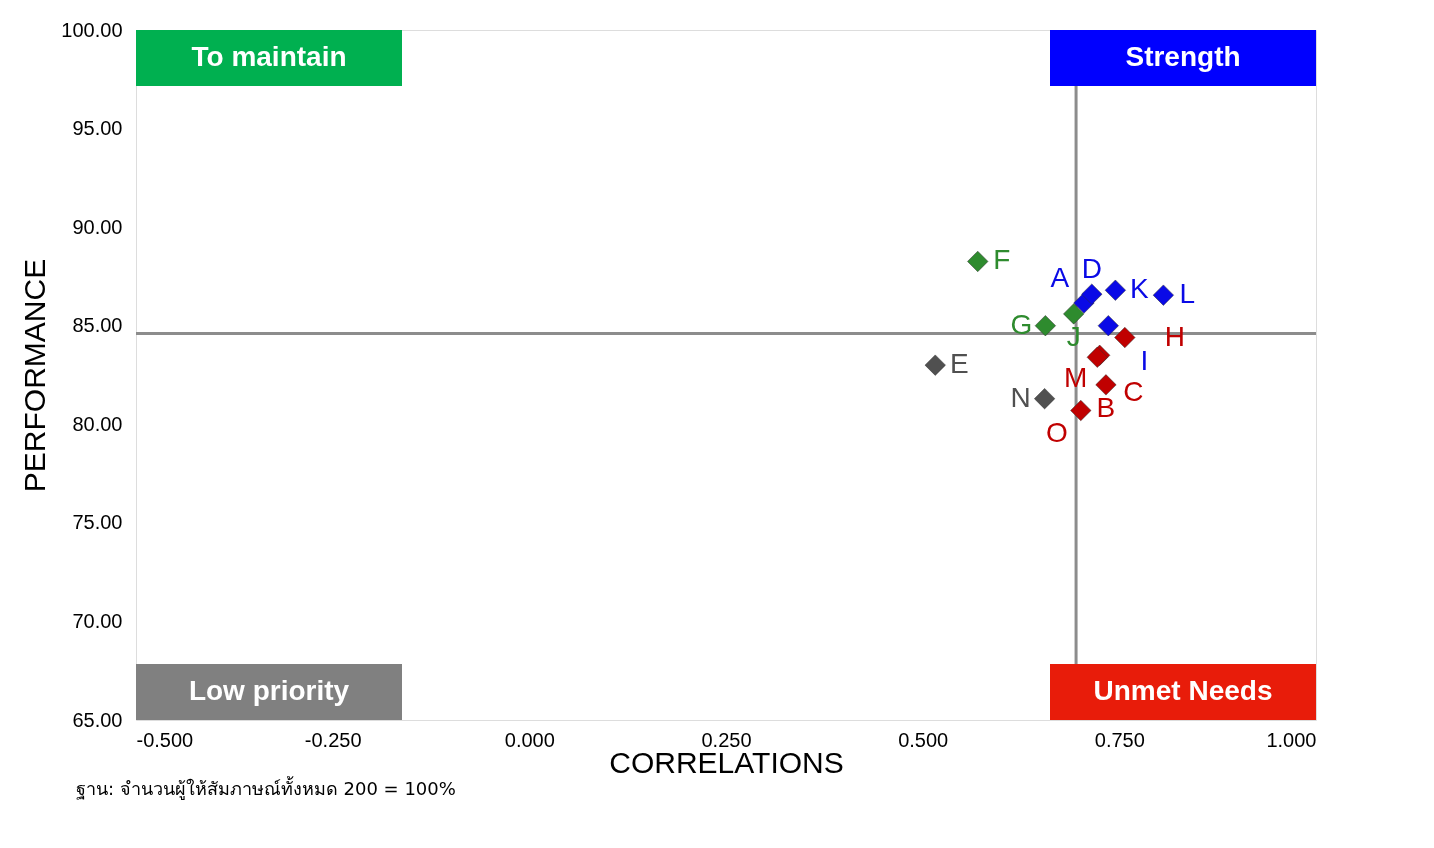 The image size is (1434, 848). What do you see at coordinates (923, 739) in the screenshot?
I see `x-tick-label: 0.500` at bounding box center [923, 739].